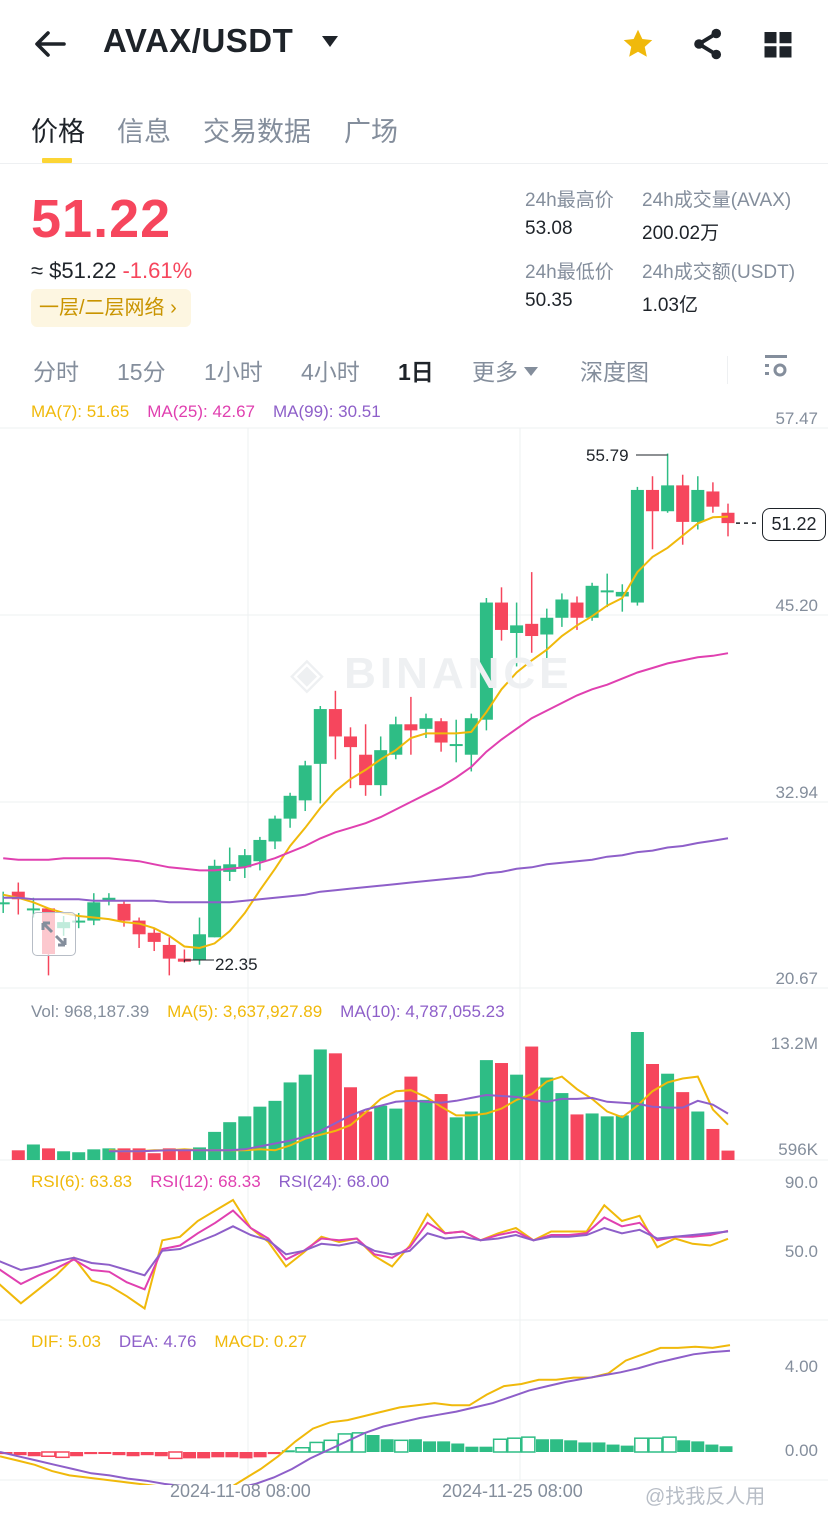 This screenshot has width=828, height=1516. What do you see at coordinates (240, 1491) in the screenshot?
I see `x-axis-date: 2024-11-08 08:00` at bounding box center [240, 1491].